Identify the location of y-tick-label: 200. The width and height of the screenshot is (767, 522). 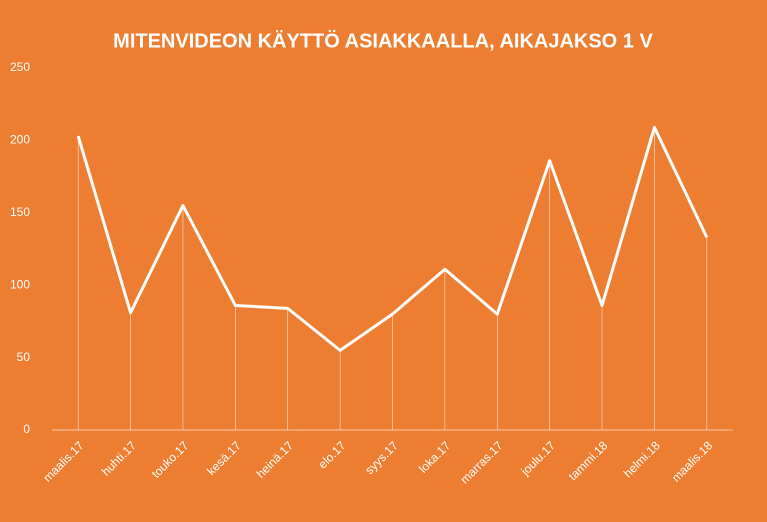
(20, 140).